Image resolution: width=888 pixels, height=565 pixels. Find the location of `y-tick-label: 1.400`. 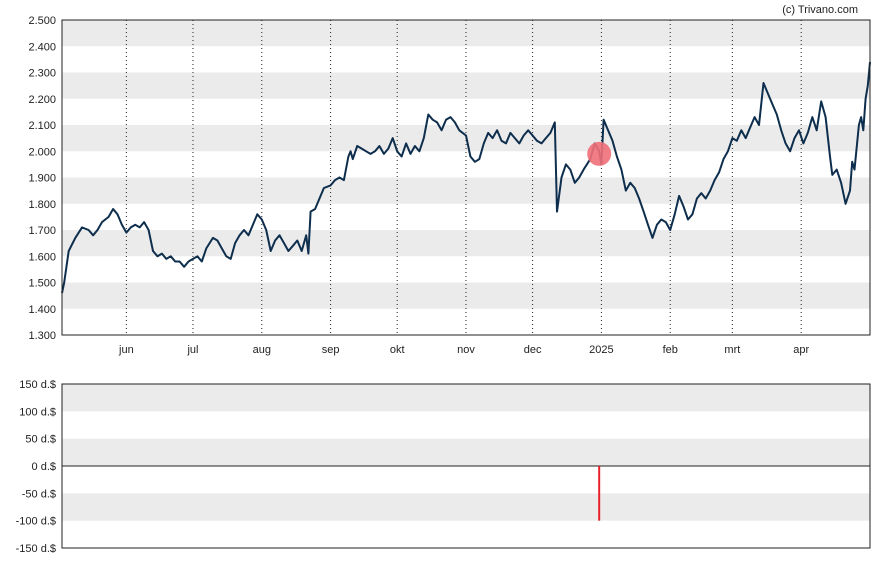

y-tick-label: 1.400 is located at coordinates (42, 310).